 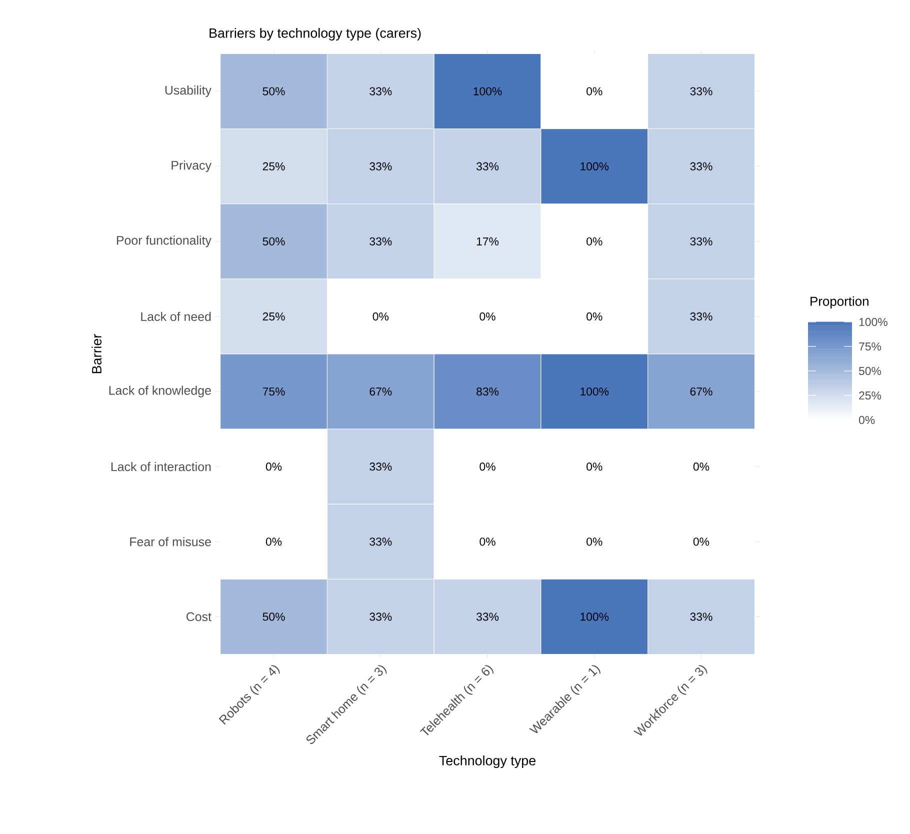 What do you see at coordinates (487, 241) in the screenshot?
I see `data-label: 17%` at bounding box center [487, 241].